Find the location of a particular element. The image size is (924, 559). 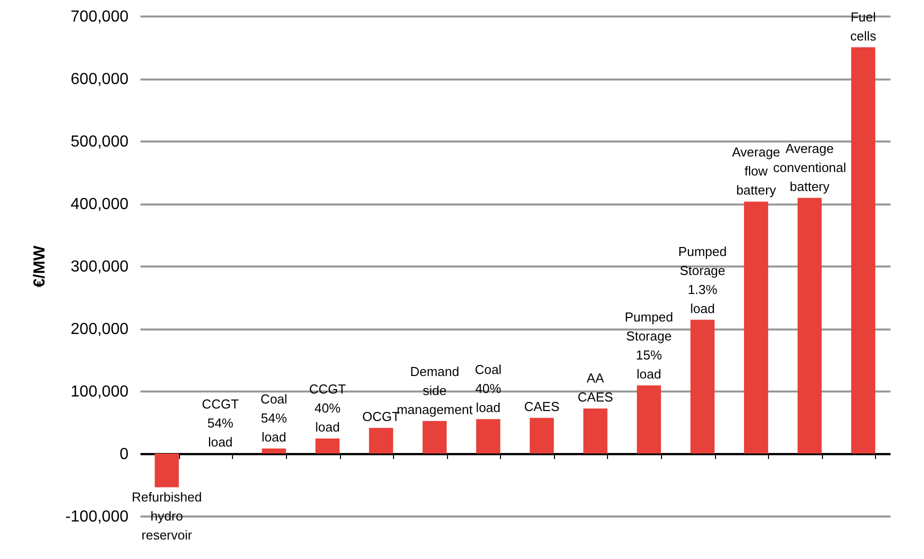

x-tick-label: Coal 54% load is located at coordinates (274, 418).